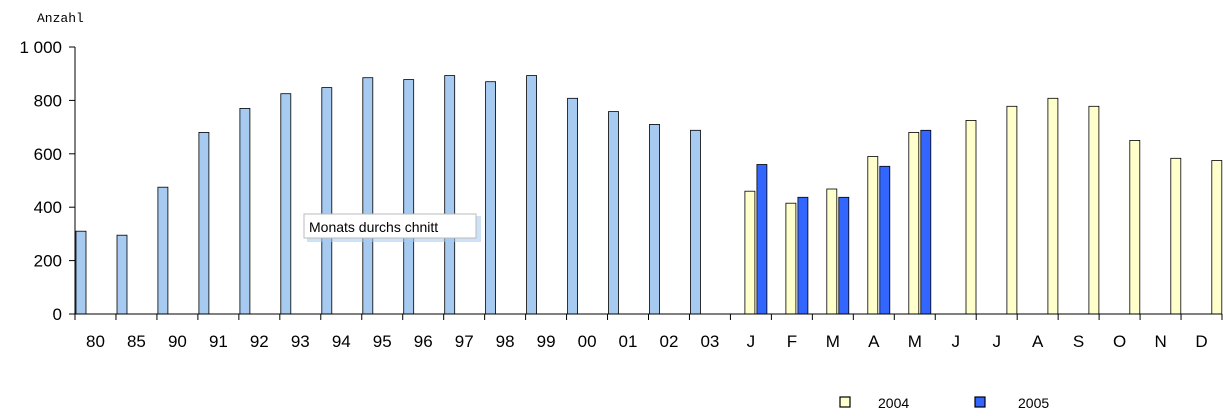 This screenshot has width=1223, height=416. I want to click on x-tick-label: 80, so click(95, 341).